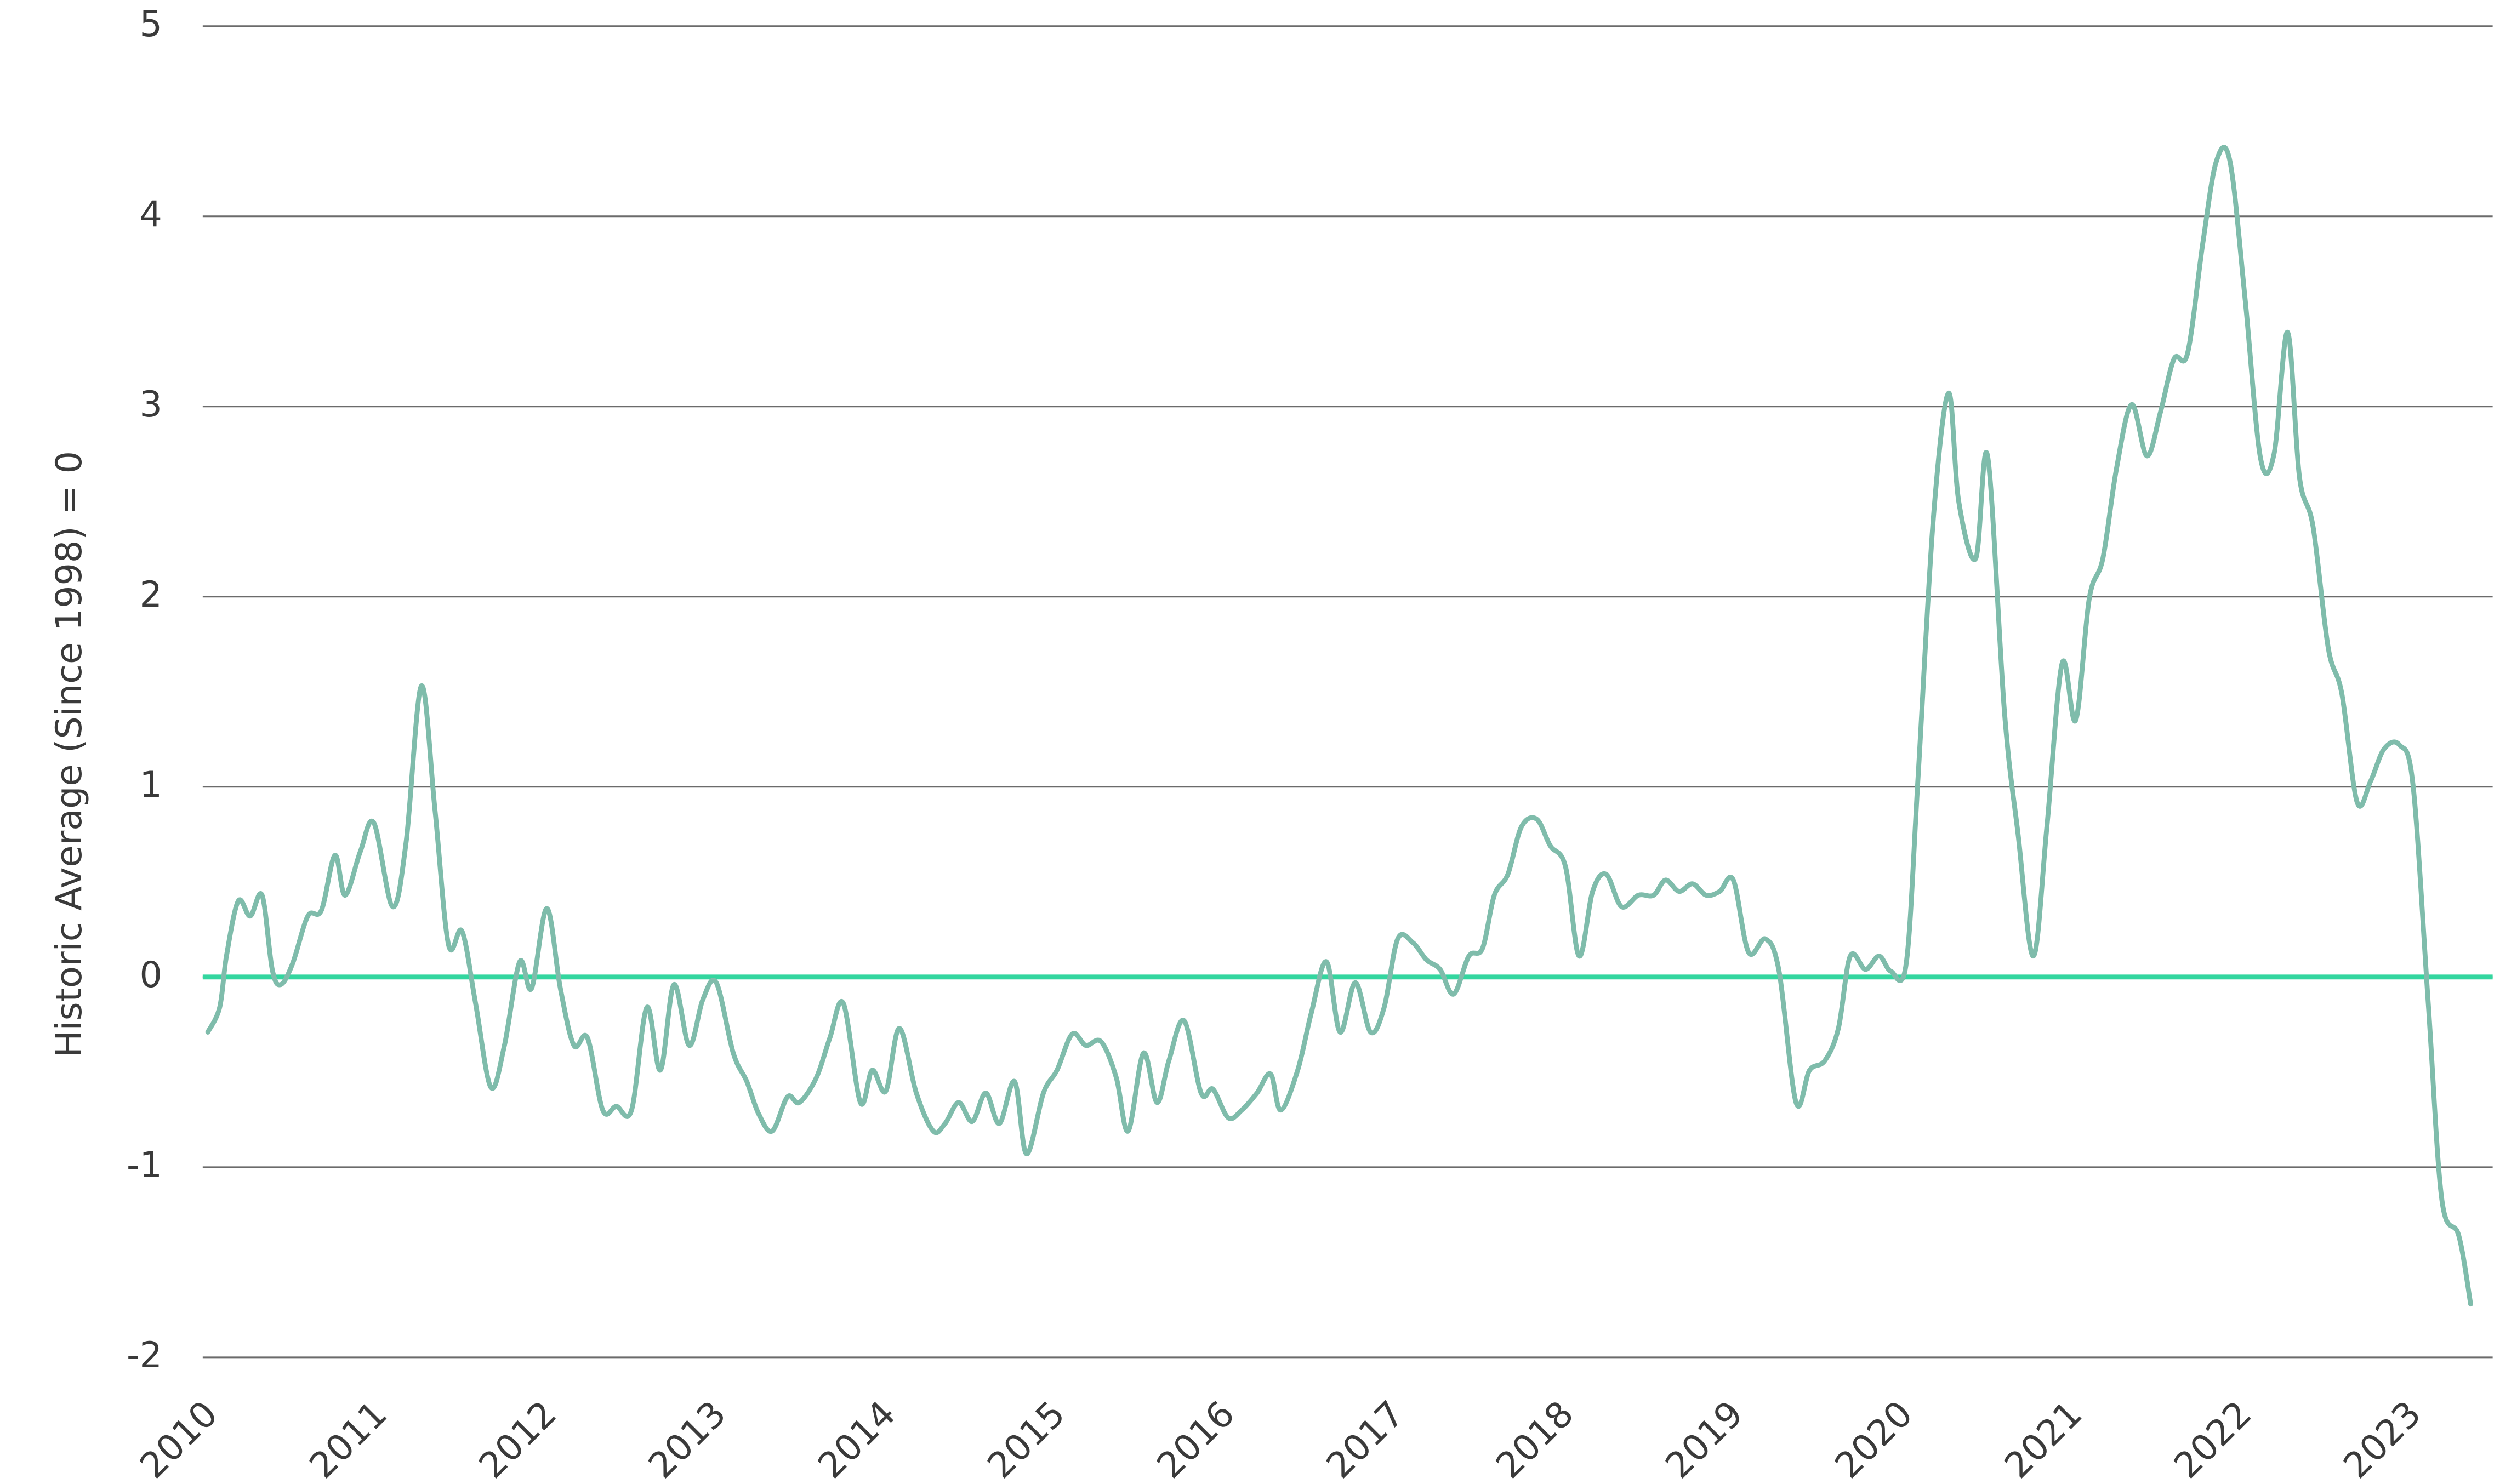  Describe the element at coordinates (1704, 1439) in the screenshot. I see `x-tick-label: 2019` at that location.